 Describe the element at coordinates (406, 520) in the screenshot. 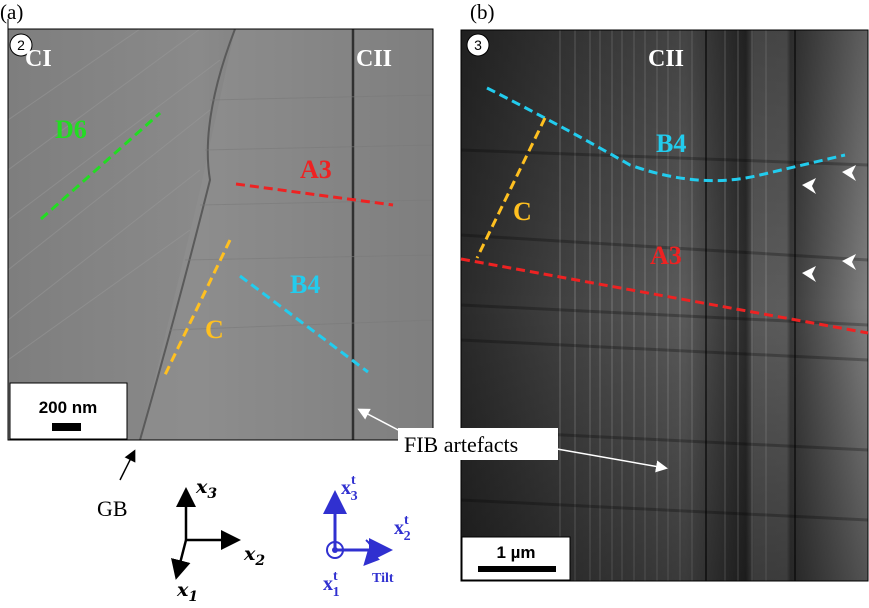

I see `tilt-x2-sup: t` at that location.